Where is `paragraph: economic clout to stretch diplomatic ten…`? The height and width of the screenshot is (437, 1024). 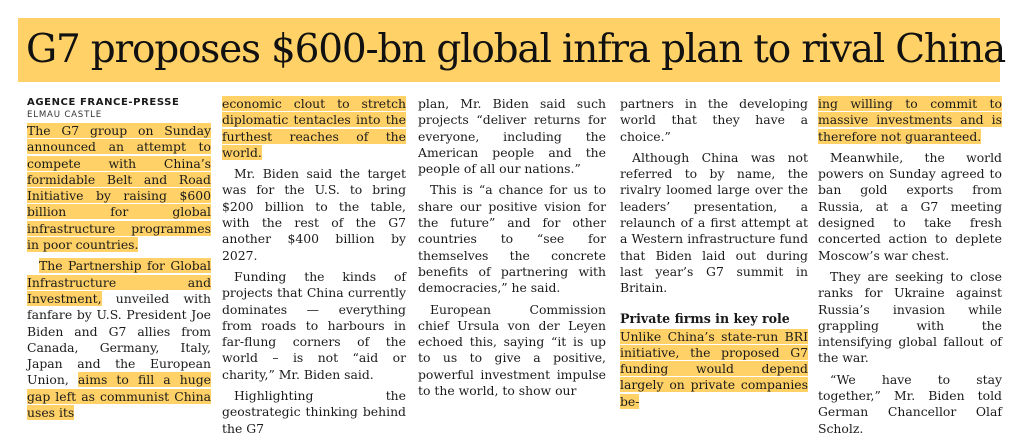
paragraph: economic clout to stretch diplomatic ten… is located at coordinates (314, 128).